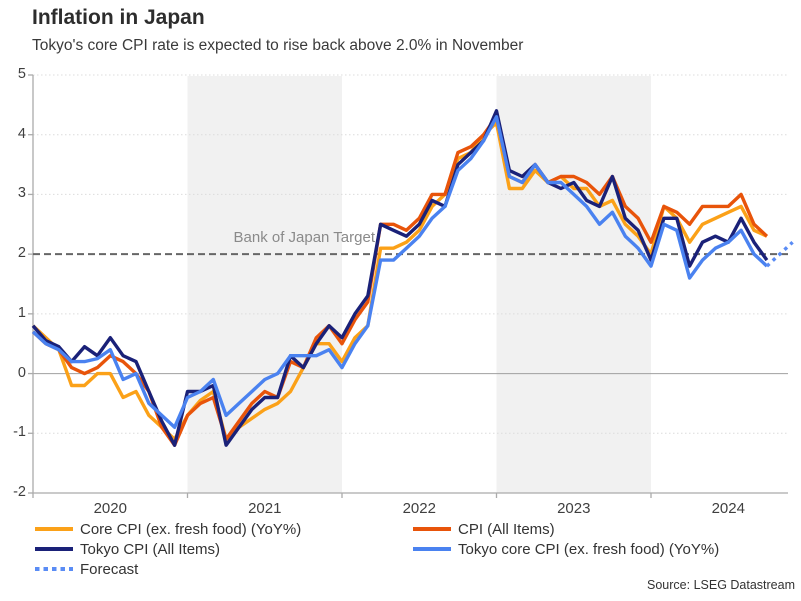 This screenshot has width=801, height=601. I want to click on legend-item-tokyo-cpi: Tokyo CPI (All Items), so click(127, 549).